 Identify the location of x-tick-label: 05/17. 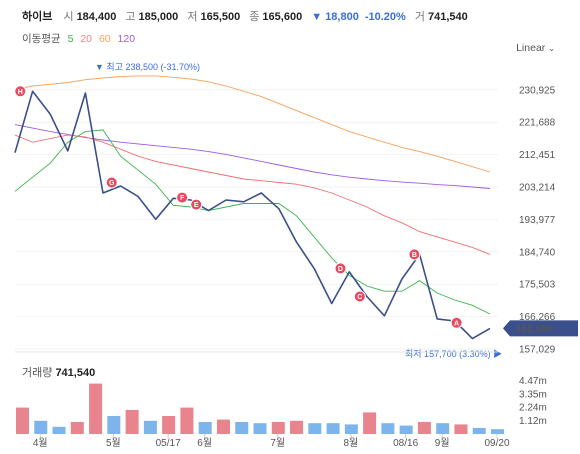
(168, 443).